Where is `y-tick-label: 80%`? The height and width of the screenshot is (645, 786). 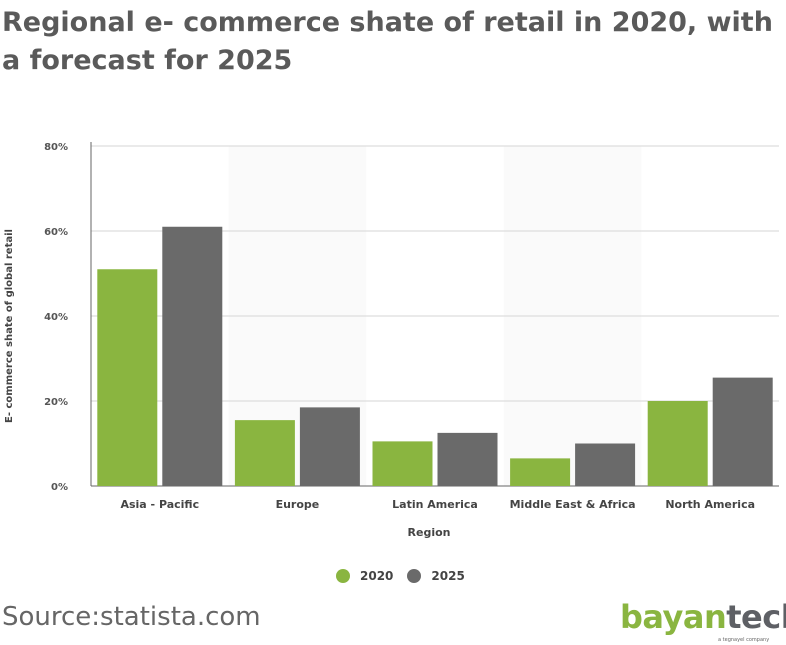 y-tick-label: 80% is located at coordinates (56, 147).